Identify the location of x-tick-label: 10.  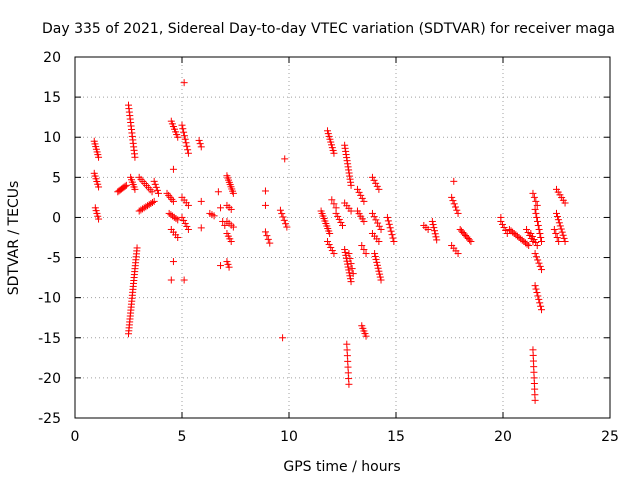
(289, 437).